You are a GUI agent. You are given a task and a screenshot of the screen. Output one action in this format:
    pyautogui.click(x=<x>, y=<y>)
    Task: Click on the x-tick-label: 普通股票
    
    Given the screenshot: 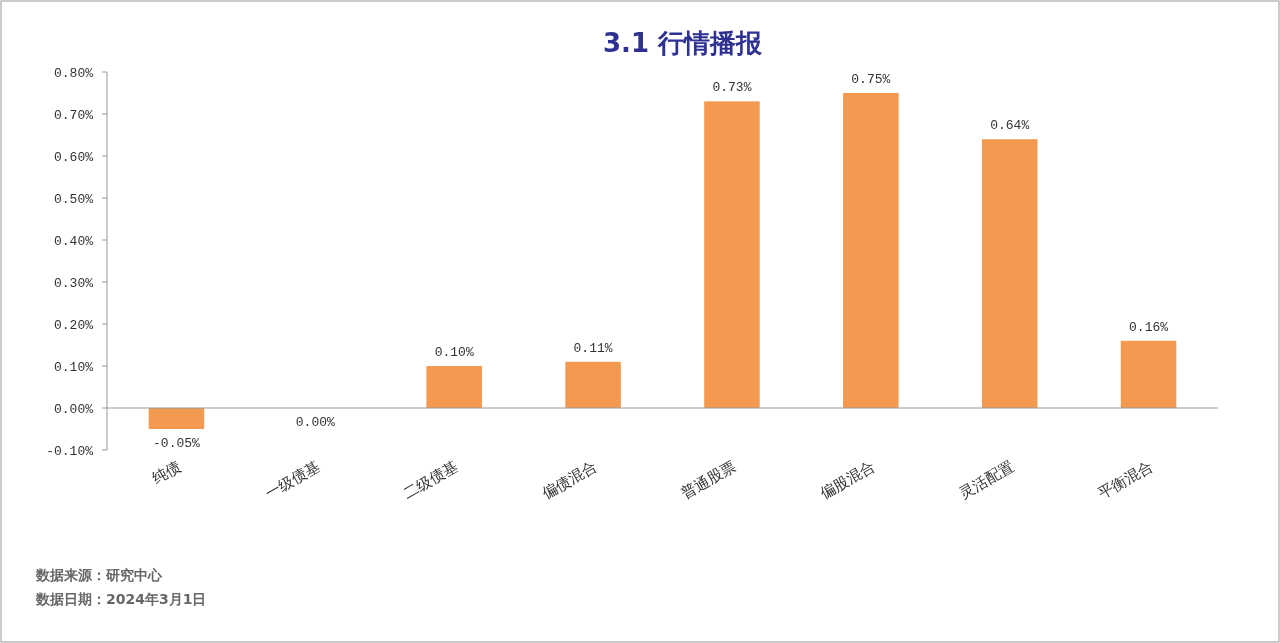 What is the action you would take?
    pyautogui.click(x=709, y=479)
    